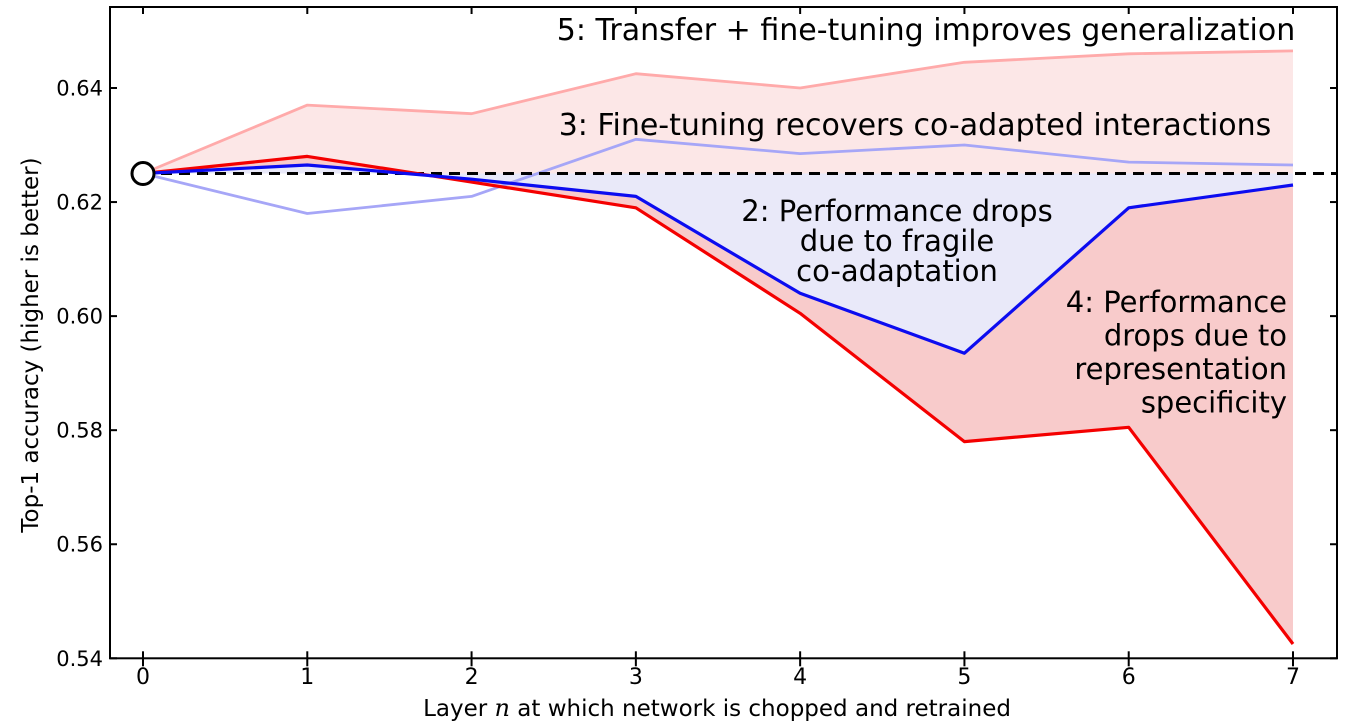 Image resolution: width=1361 pixels, height=723 pixels. Describe the element at coordinates (79, 659) in the screenshot. I see `y-tick-label-0.54: 0.54` at that location.